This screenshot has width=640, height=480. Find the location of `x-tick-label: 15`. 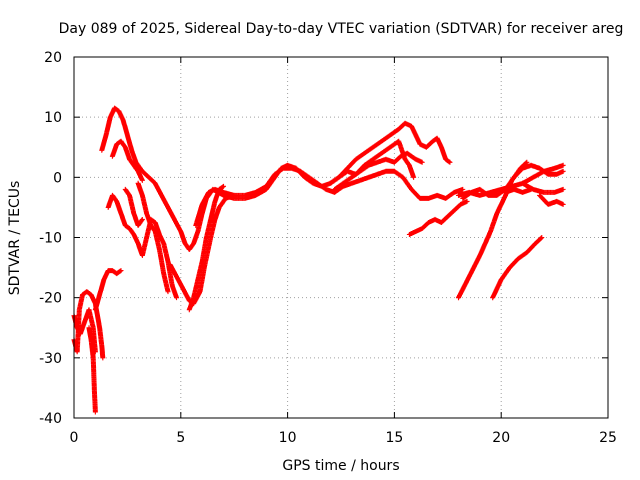

x-tick-label: 15 is located at coordinates (394, 438).